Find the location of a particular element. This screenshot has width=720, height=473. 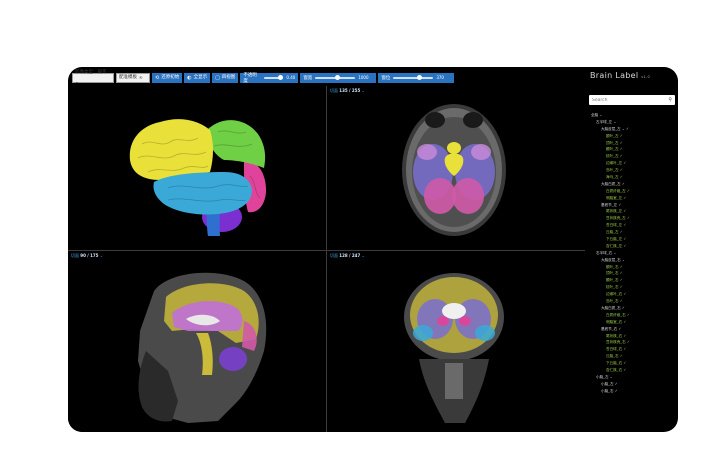

tree-node: 大脑白质_右 ✓ is located at coordinates (632, 308).